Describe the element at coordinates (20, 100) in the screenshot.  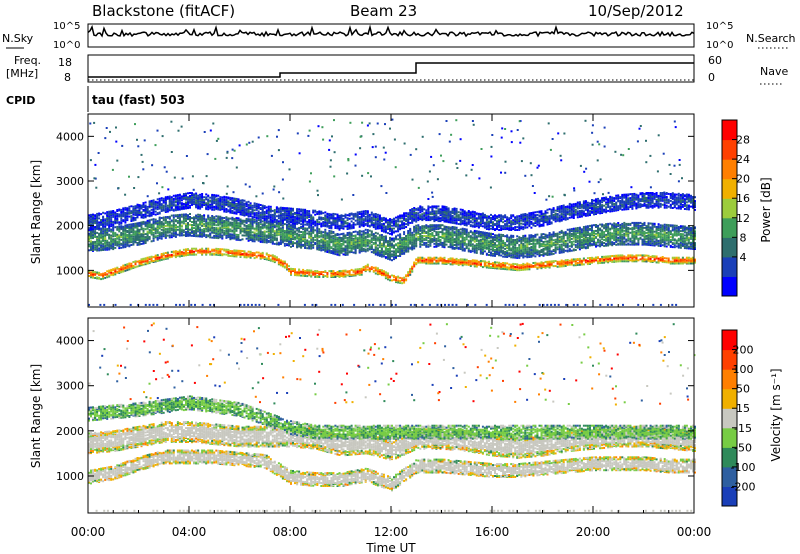
I see `cpid-label: CPID` at that location.